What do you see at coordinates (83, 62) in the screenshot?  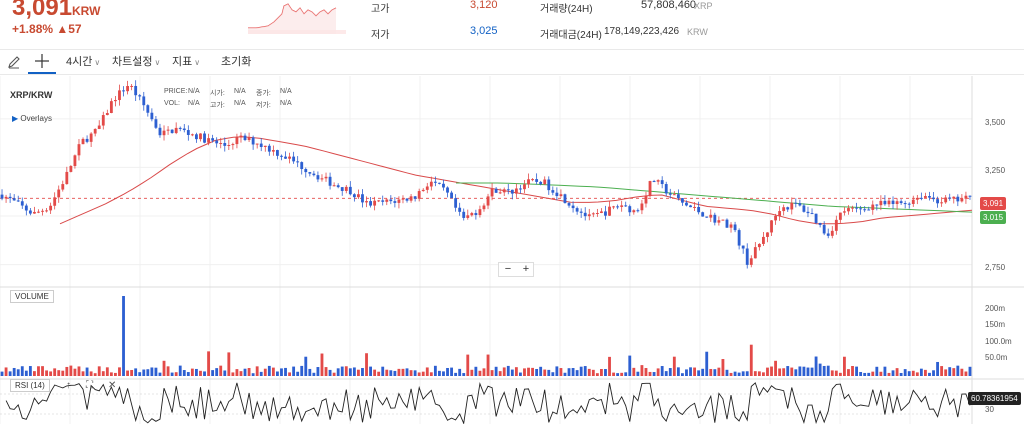 I see `interval-dropdown: 4시간 ∨` at bounding box center [83, 62].